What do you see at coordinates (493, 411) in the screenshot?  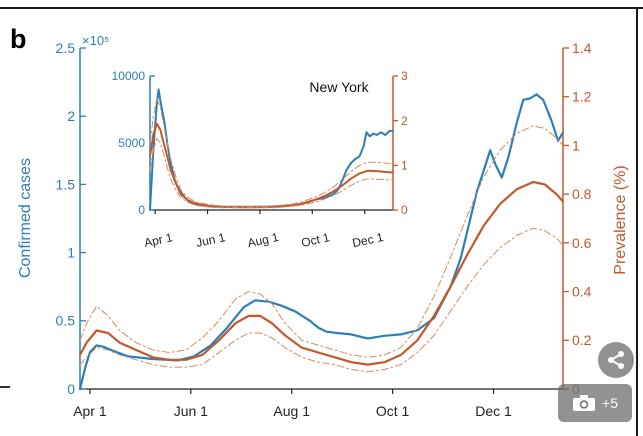 I see `main-x-tick-label: Dec 1` at bounding box center [493, 411].